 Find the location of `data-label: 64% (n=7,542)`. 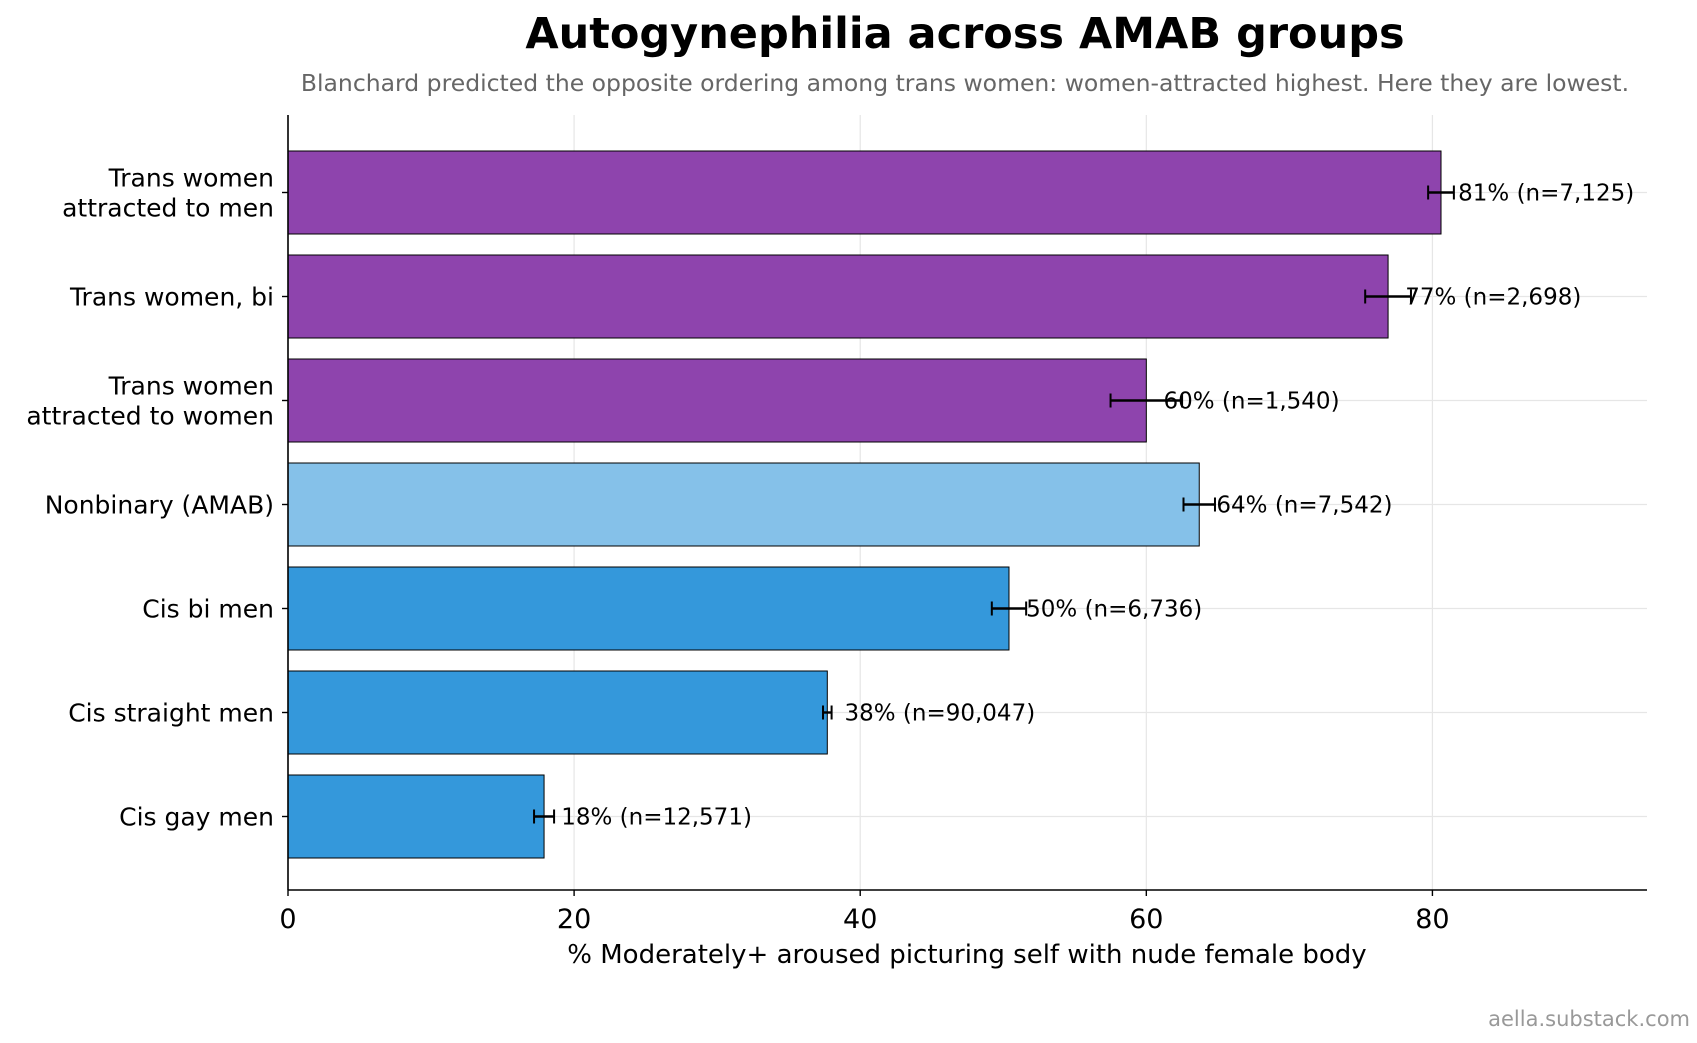

data-label: 64% (n=7,542) is located at coordinates (1304, 506).